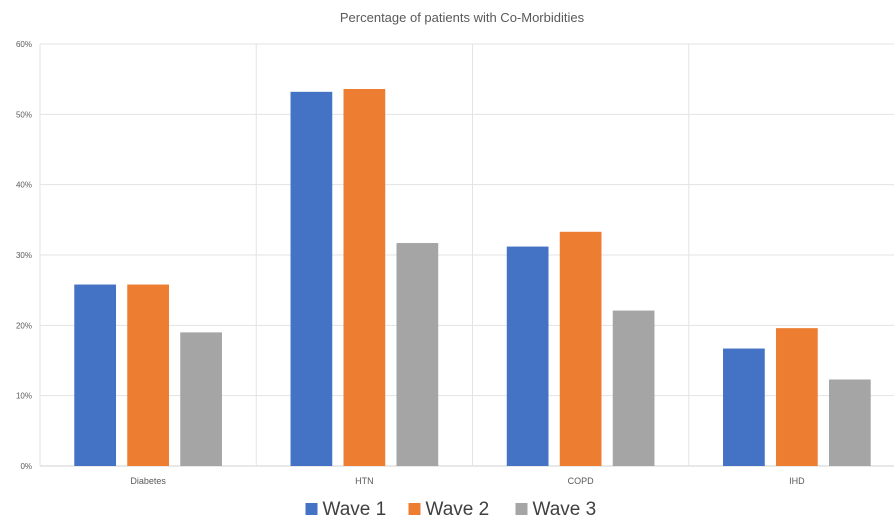 The width and height of the screenshot is (894, 525). I want to click on y-tick-label: 60%, so click(24, 44).